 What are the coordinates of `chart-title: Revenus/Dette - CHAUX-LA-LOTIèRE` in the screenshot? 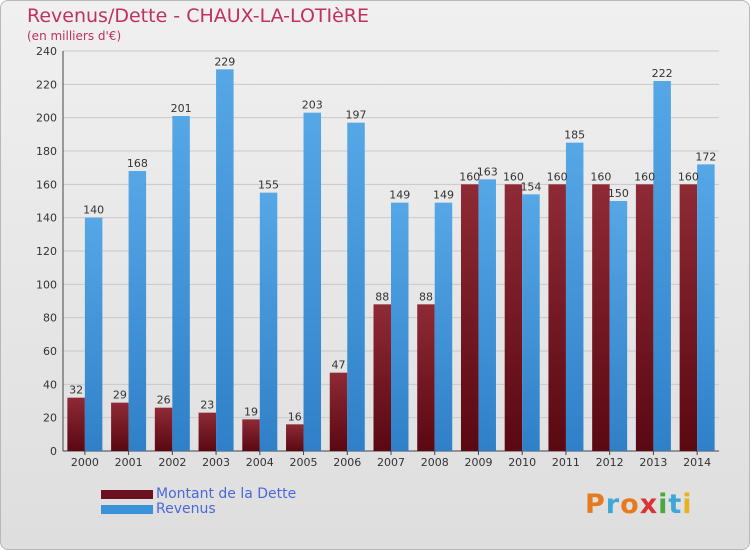 It's located at (198, 16).